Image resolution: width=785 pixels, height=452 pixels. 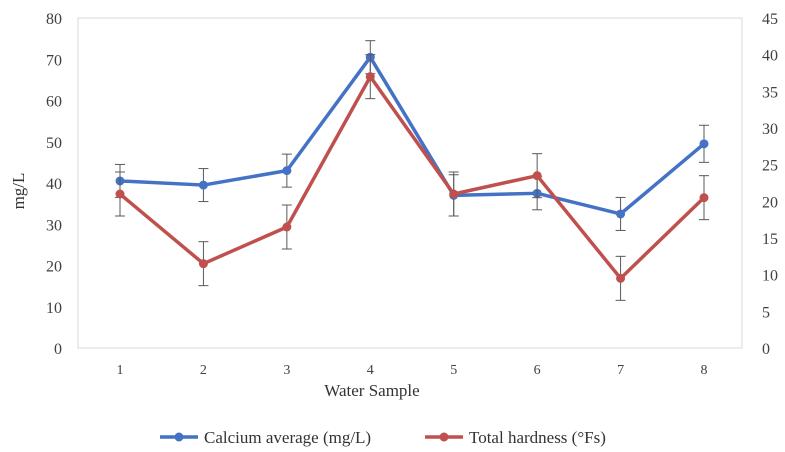 I want to click on x-tick-label: 6, so click(x=537, y=370).